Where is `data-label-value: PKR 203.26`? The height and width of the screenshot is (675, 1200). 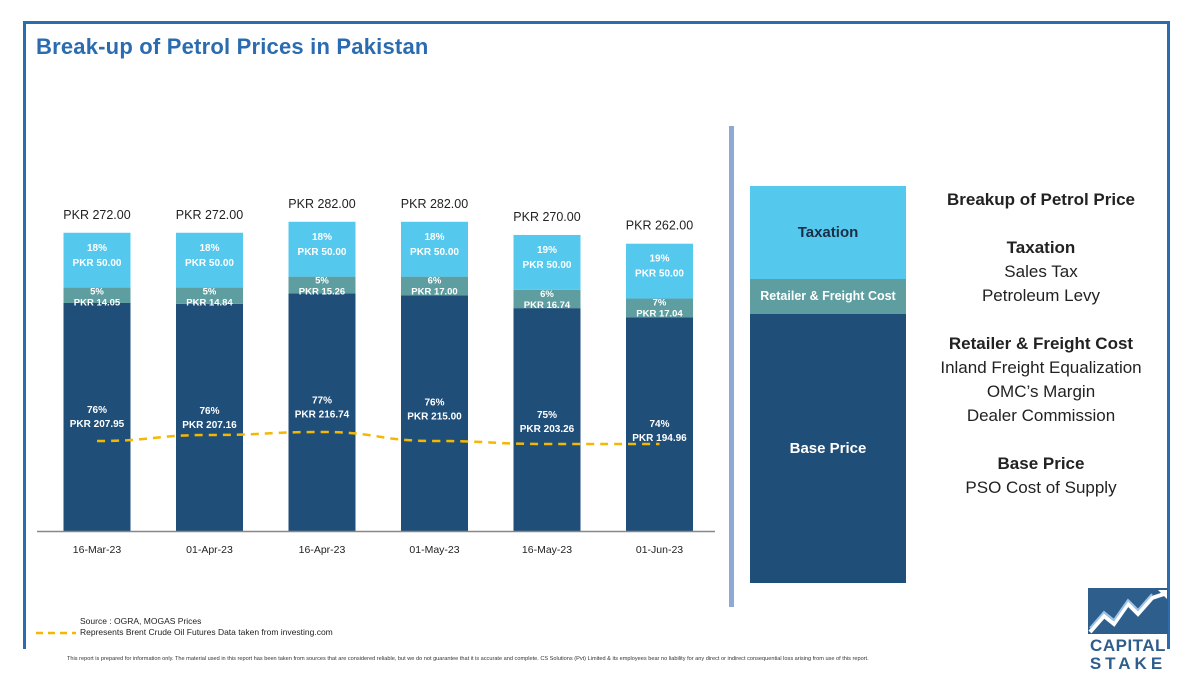 data-label-value: PKR 203.26 is located at coordinates (547, 429).